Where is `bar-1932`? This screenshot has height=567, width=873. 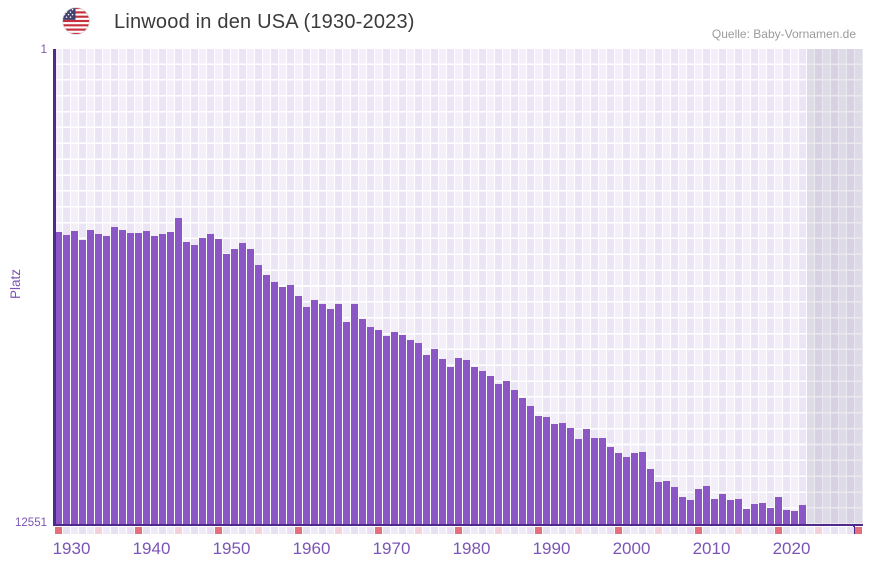 bar-1932 is located at coordinates (74, 377).